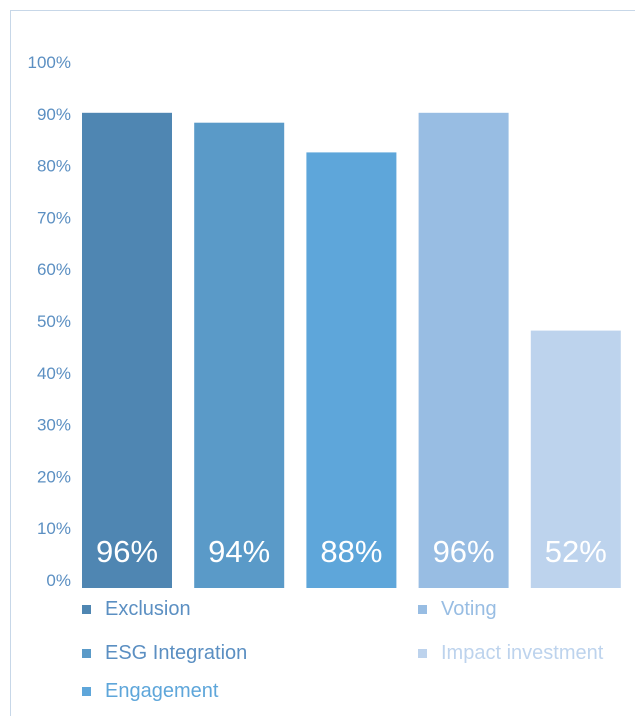 The height and width of the screenshot is (717, 636). What do you see at coordinates (54, 476) in the screenshot?
I see `y-tick-label: 20%` at bounding box center [54, 476].